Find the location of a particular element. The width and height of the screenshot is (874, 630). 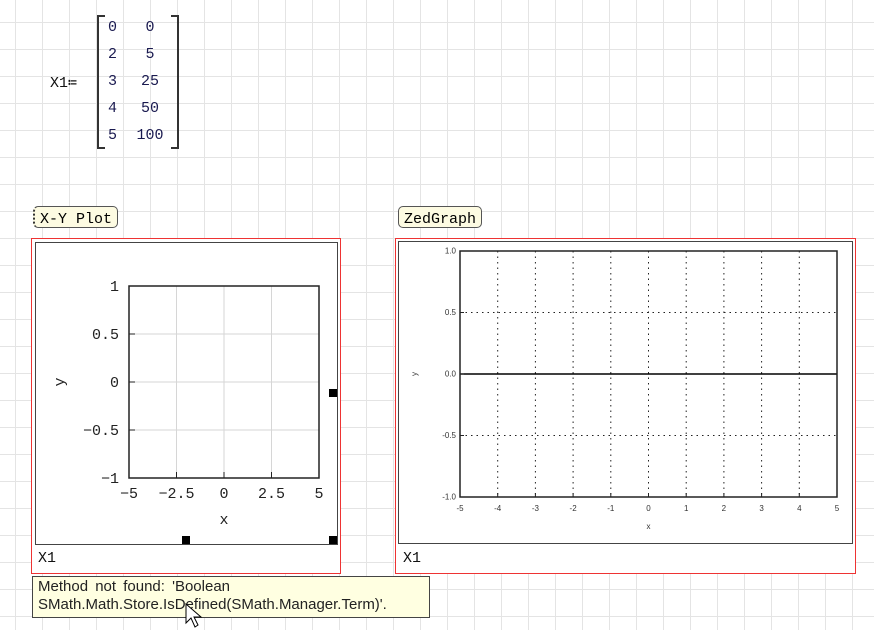

y-tick-label: -0.5 is located at coordinates (449, 435).